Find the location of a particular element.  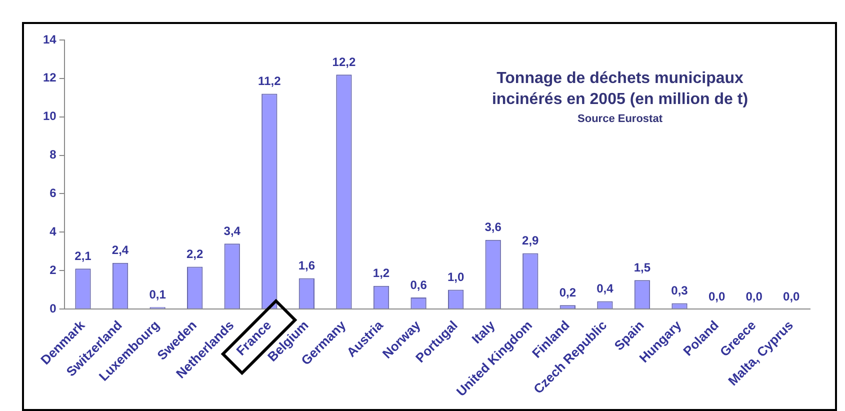

data-label: 2,9 is located at coordinates (531, 241).